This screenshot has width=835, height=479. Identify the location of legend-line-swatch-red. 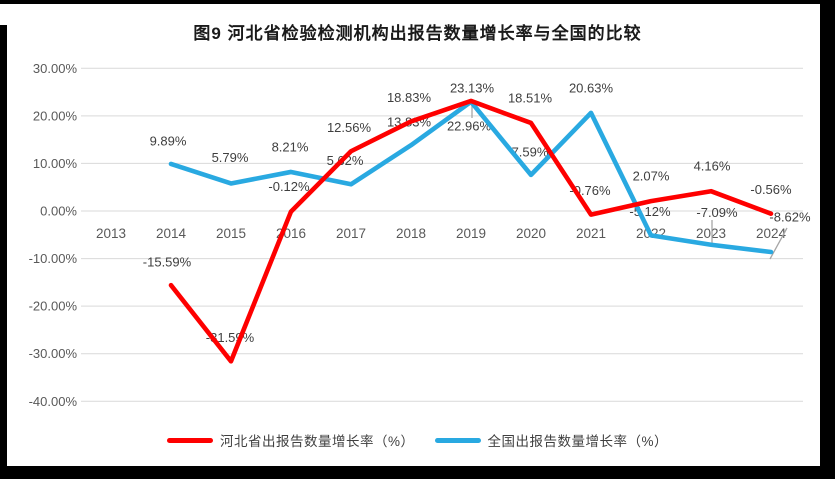
(189, 440).